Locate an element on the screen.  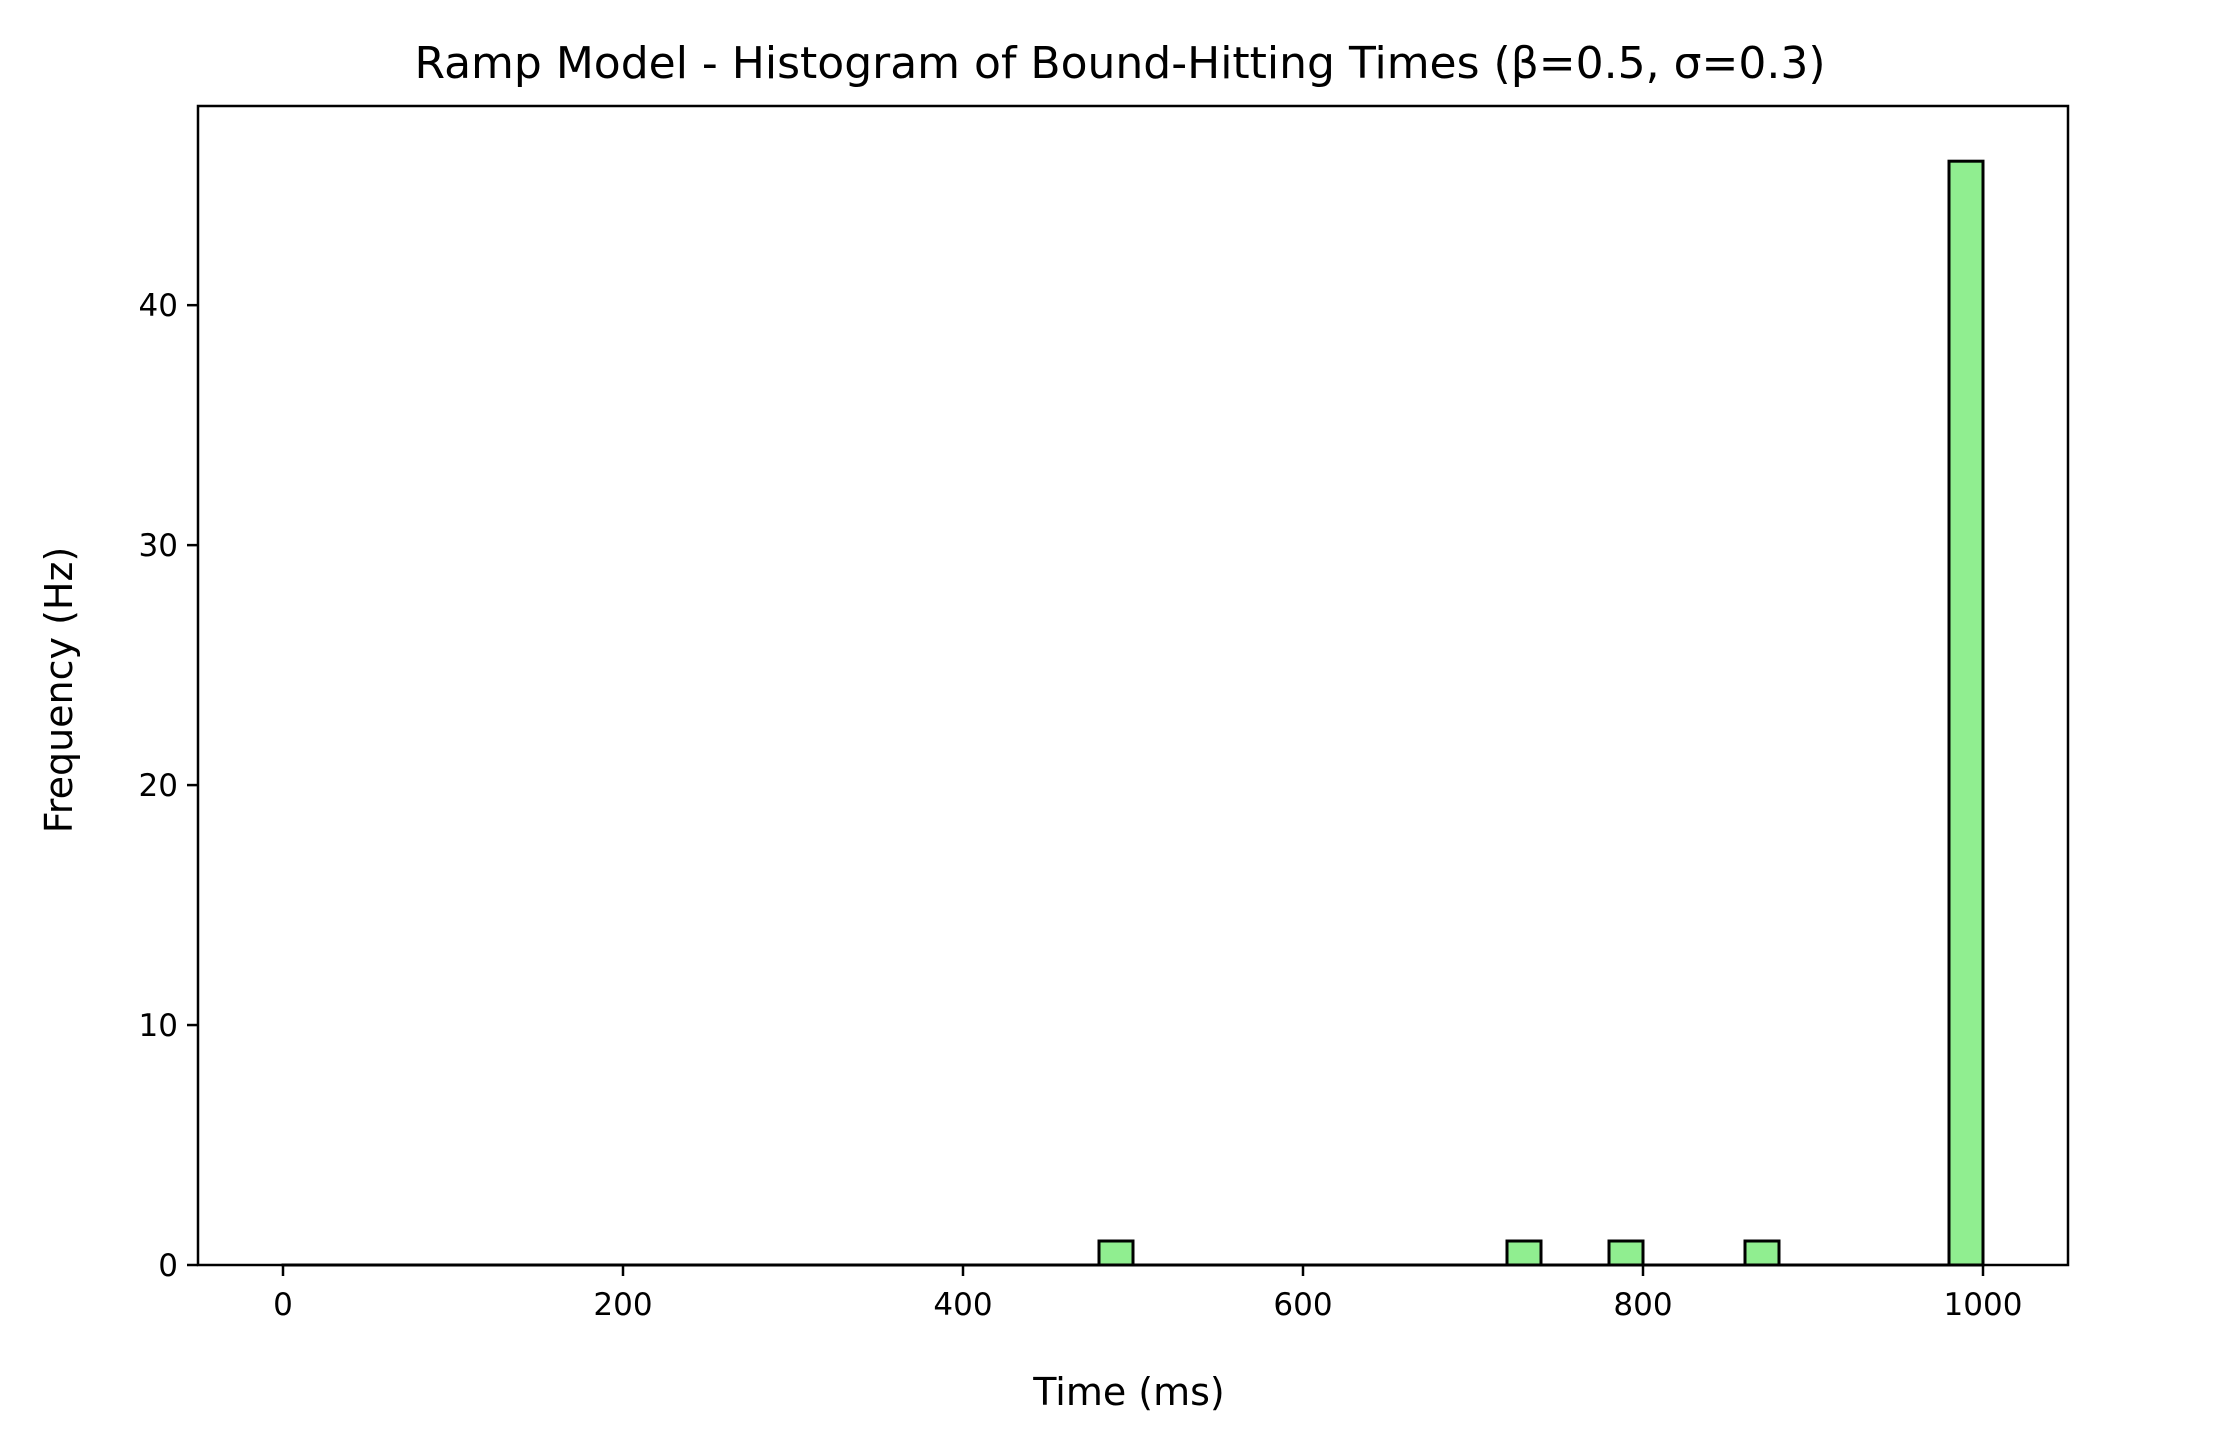
x-tick-label: 400 is located at coordinates (962, 1305).